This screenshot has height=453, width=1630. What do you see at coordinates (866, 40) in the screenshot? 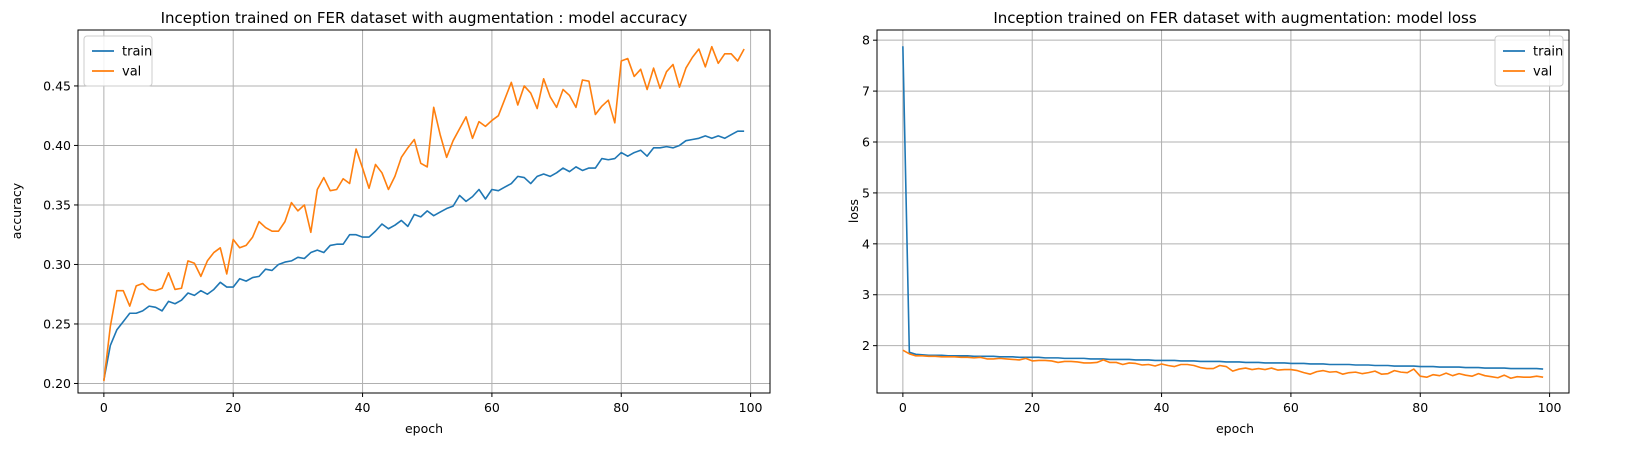
I see `loss-y-tick-label: 8` at bounding box center [866, 40].